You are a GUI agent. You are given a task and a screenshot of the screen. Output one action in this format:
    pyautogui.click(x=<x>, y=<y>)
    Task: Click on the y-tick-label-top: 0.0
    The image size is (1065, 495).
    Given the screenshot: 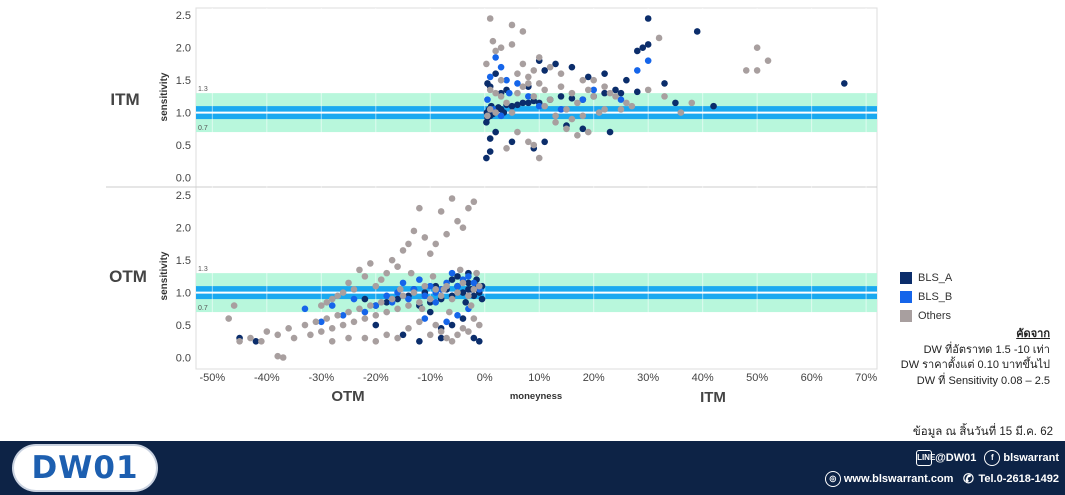 What is the action you would take?
    pyautogui.click(x=183, y=179)
    